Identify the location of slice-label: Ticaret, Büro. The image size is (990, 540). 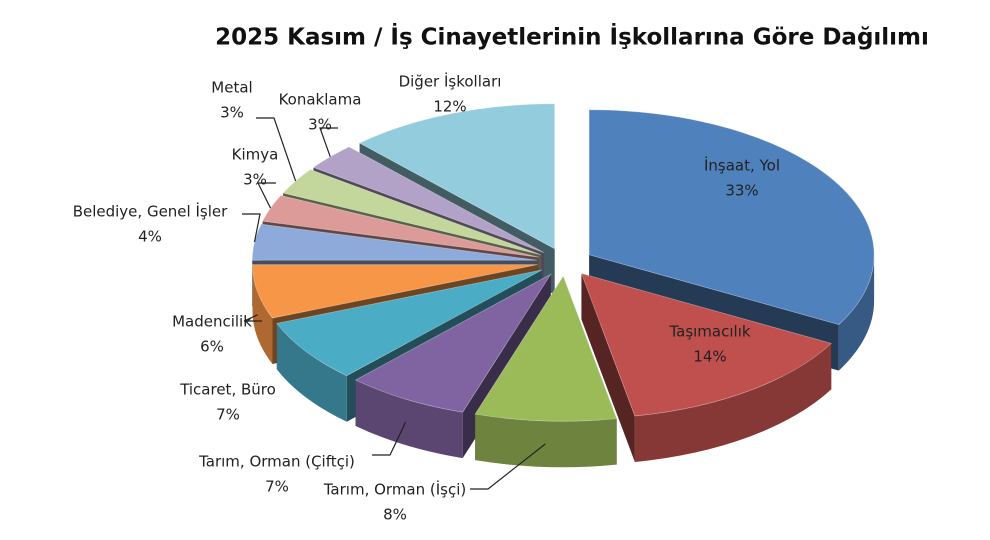
(227, 390).